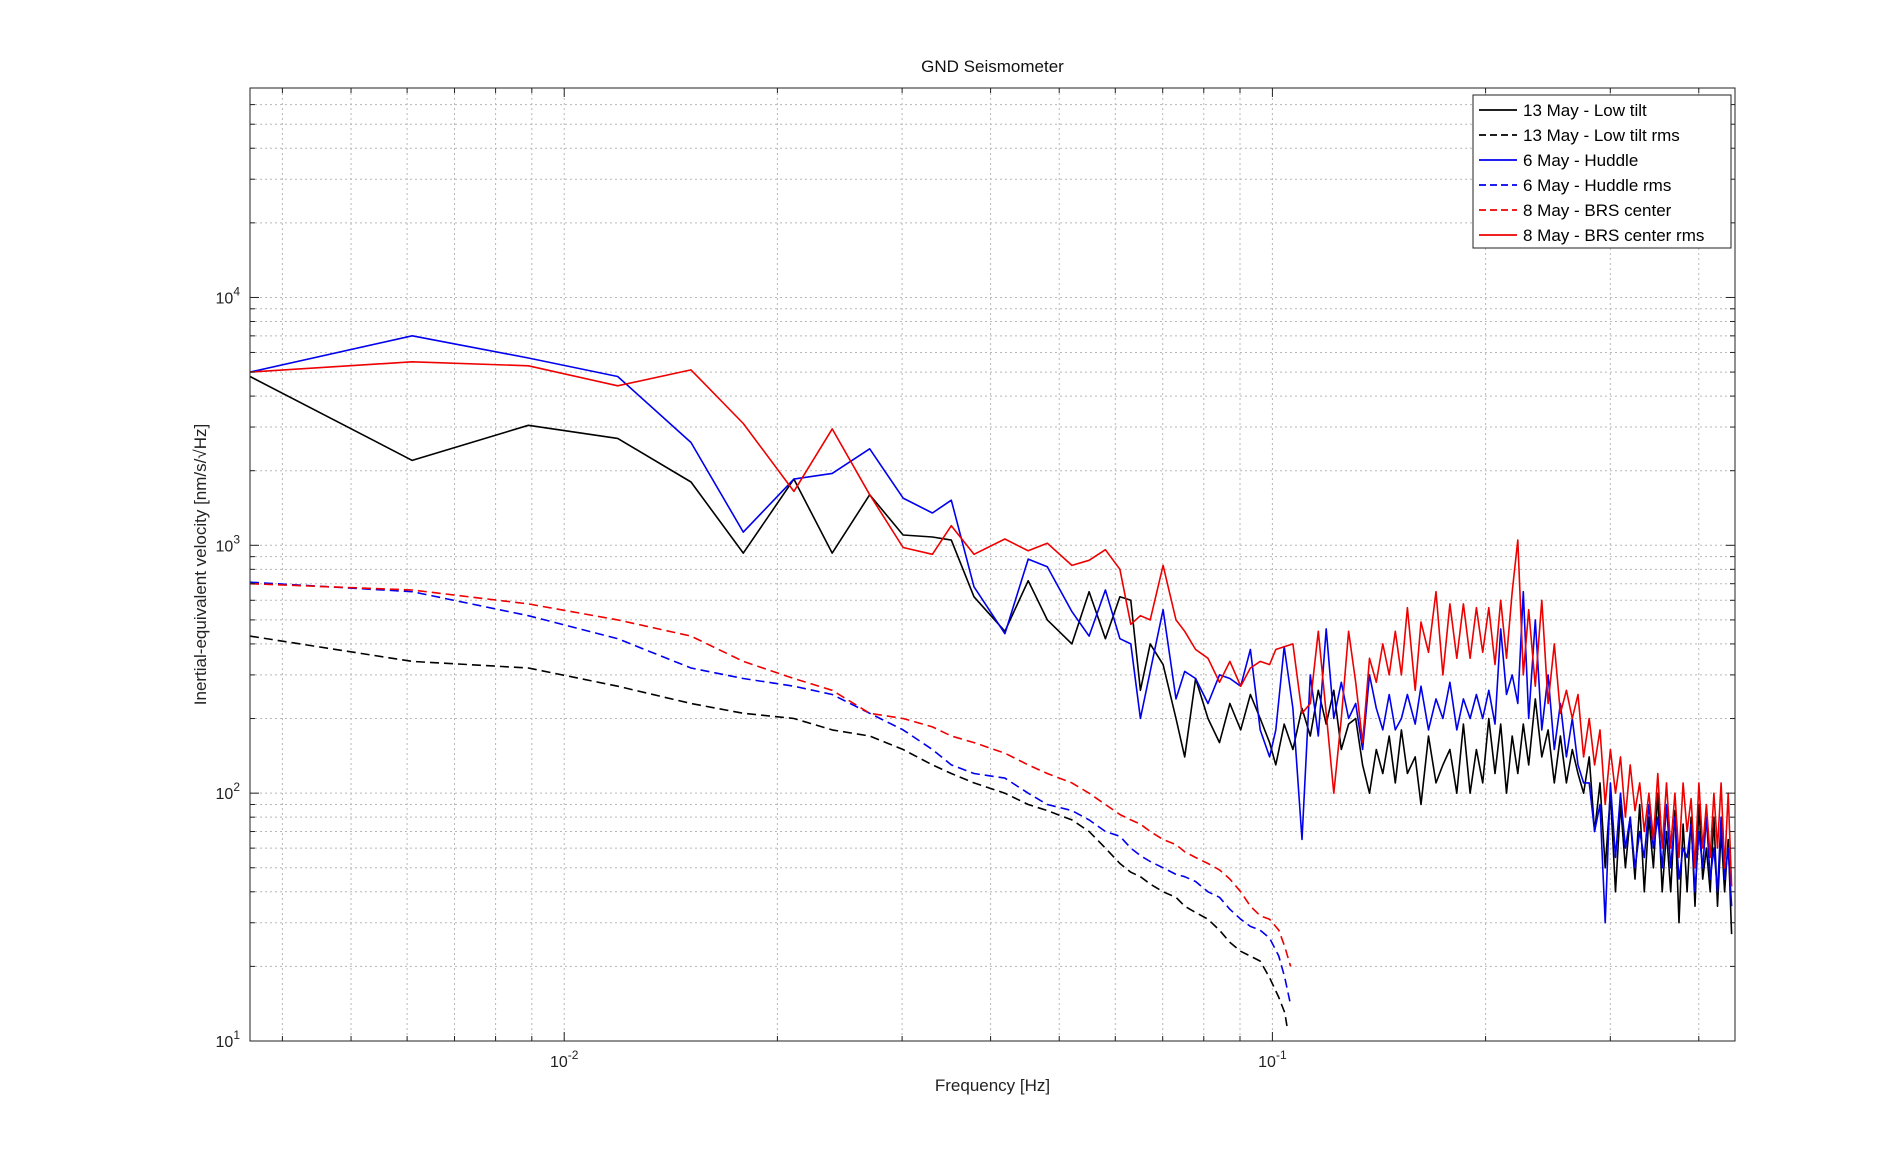 The width and height of the screenshot is (1897, 1158). I want to click on x-axis-label: Frequency [Hz], so click(992, 1085).